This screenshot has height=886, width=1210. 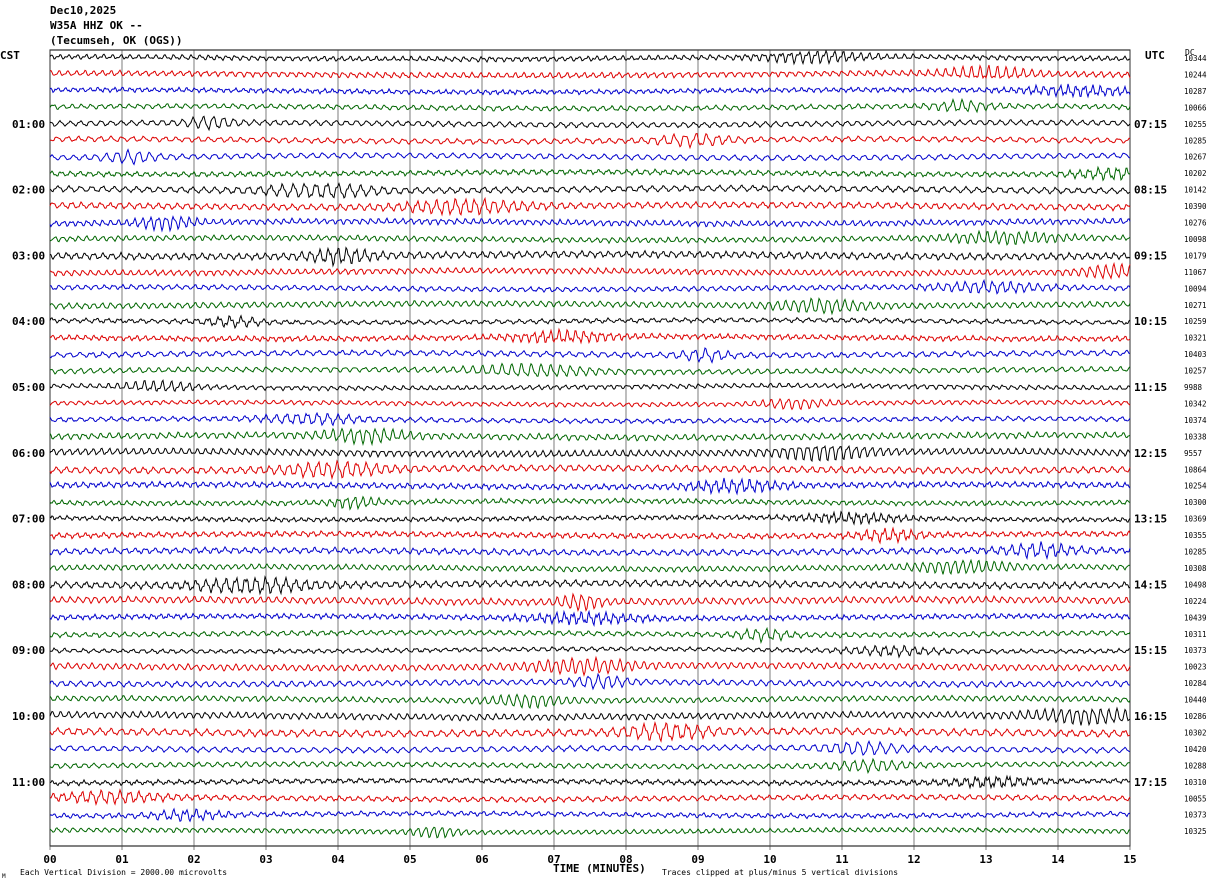 I want to click on dc-offset-label: 10224, so click(x=1195, y=601).